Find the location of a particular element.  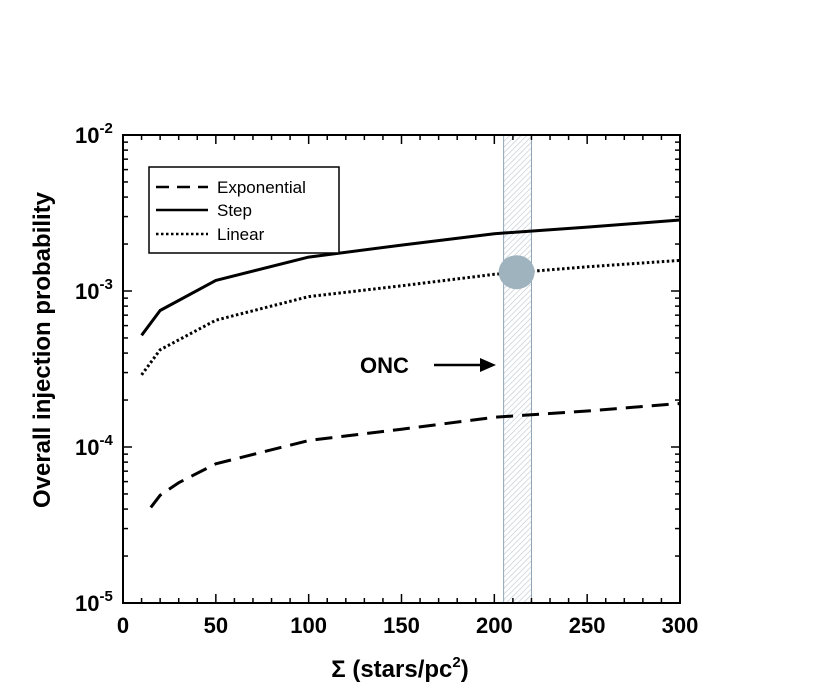

y-tick-label: 10⁻⁴ is located at coordinates (94, 446).